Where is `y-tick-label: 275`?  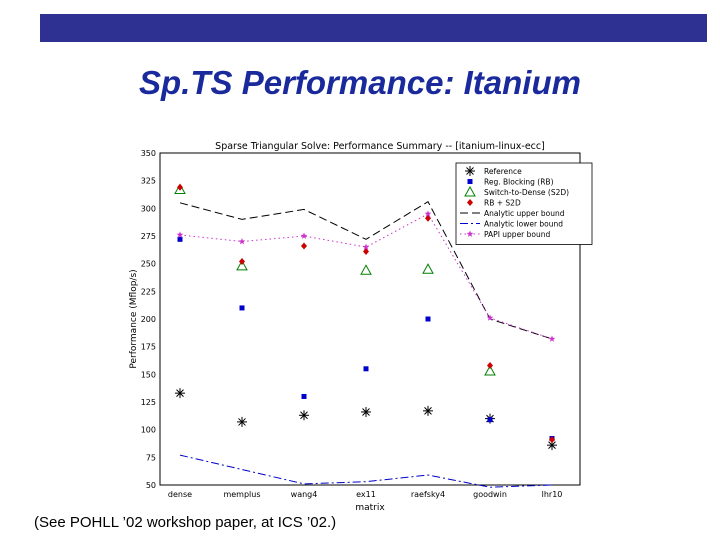
y-tick-label: 275 is located at coordinates (148, 236).